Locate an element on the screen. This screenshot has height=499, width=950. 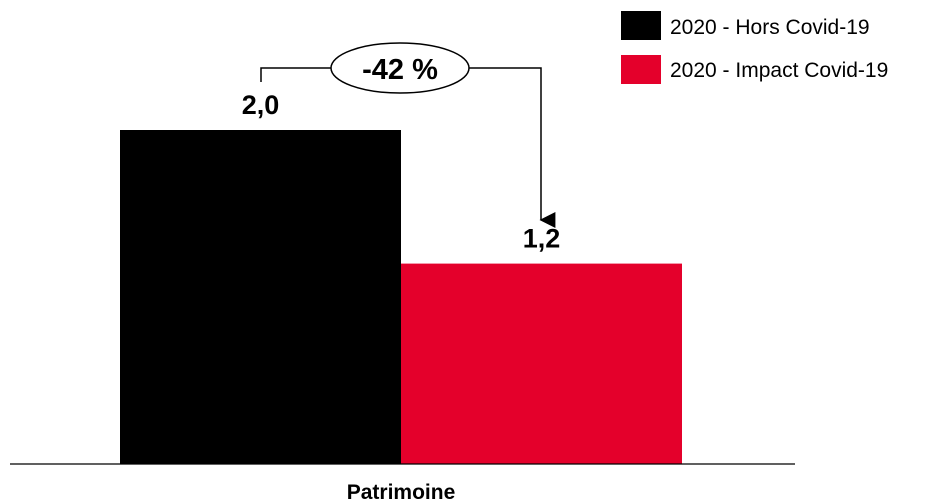
data-label-hors-covid: 2,0 is located at coordinates (261, 105).